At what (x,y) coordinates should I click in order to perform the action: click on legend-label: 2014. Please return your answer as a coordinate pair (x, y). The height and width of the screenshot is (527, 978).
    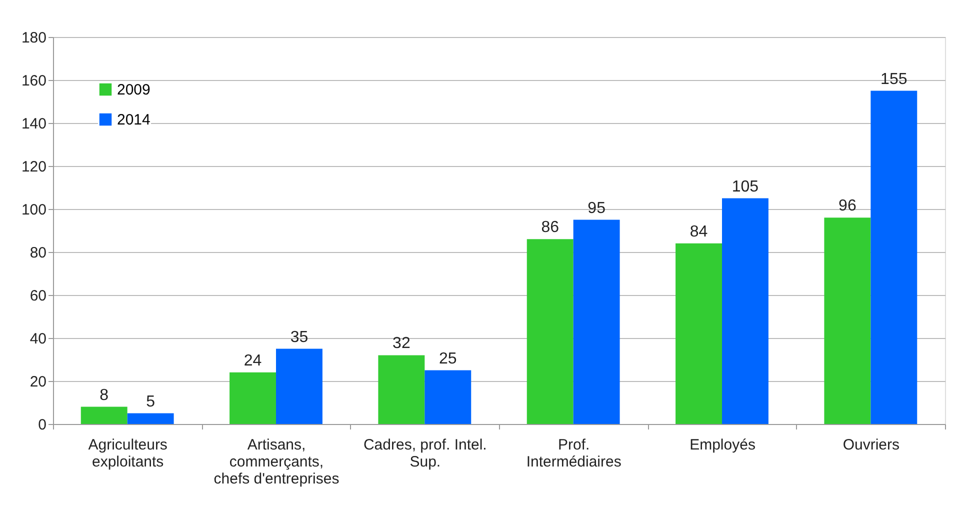
    Looking at the image, I should click on (133, 120).